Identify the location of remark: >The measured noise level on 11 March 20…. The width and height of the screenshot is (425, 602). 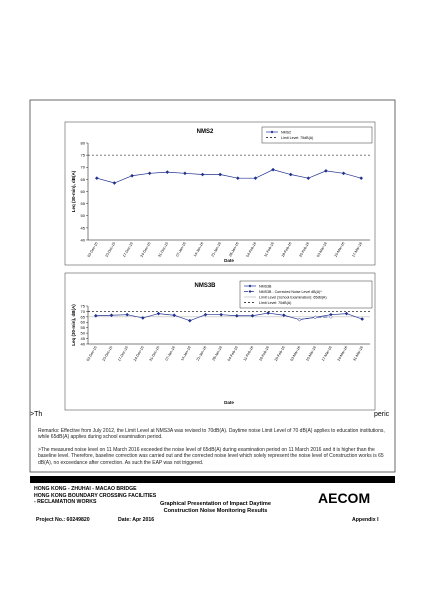
(211, 456).